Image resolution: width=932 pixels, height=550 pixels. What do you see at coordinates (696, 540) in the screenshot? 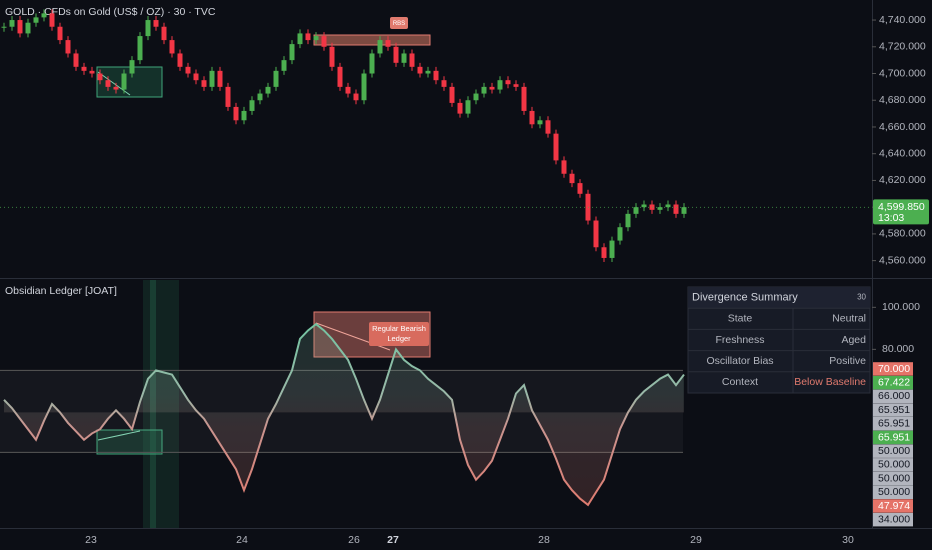
I see `x-tick-label: 29` at bounding box center [696, 540].